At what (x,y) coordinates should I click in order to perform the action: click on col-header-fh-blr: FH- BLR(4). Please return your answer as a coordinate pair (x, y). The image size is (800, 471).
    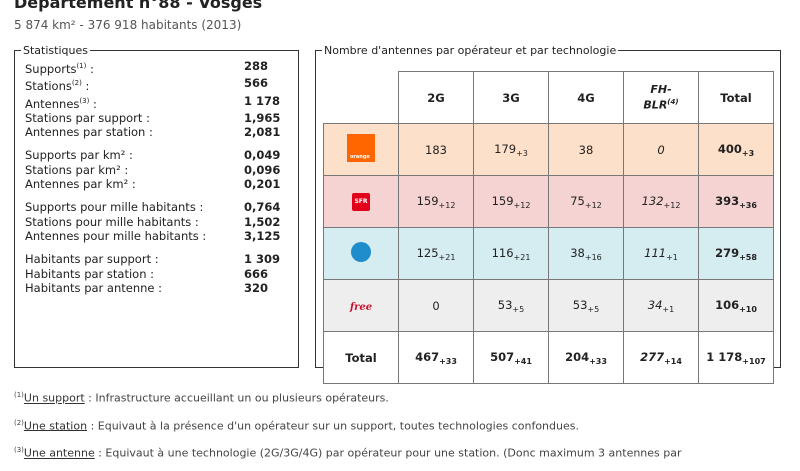
    Looking at the image, I should click on (661, 97).